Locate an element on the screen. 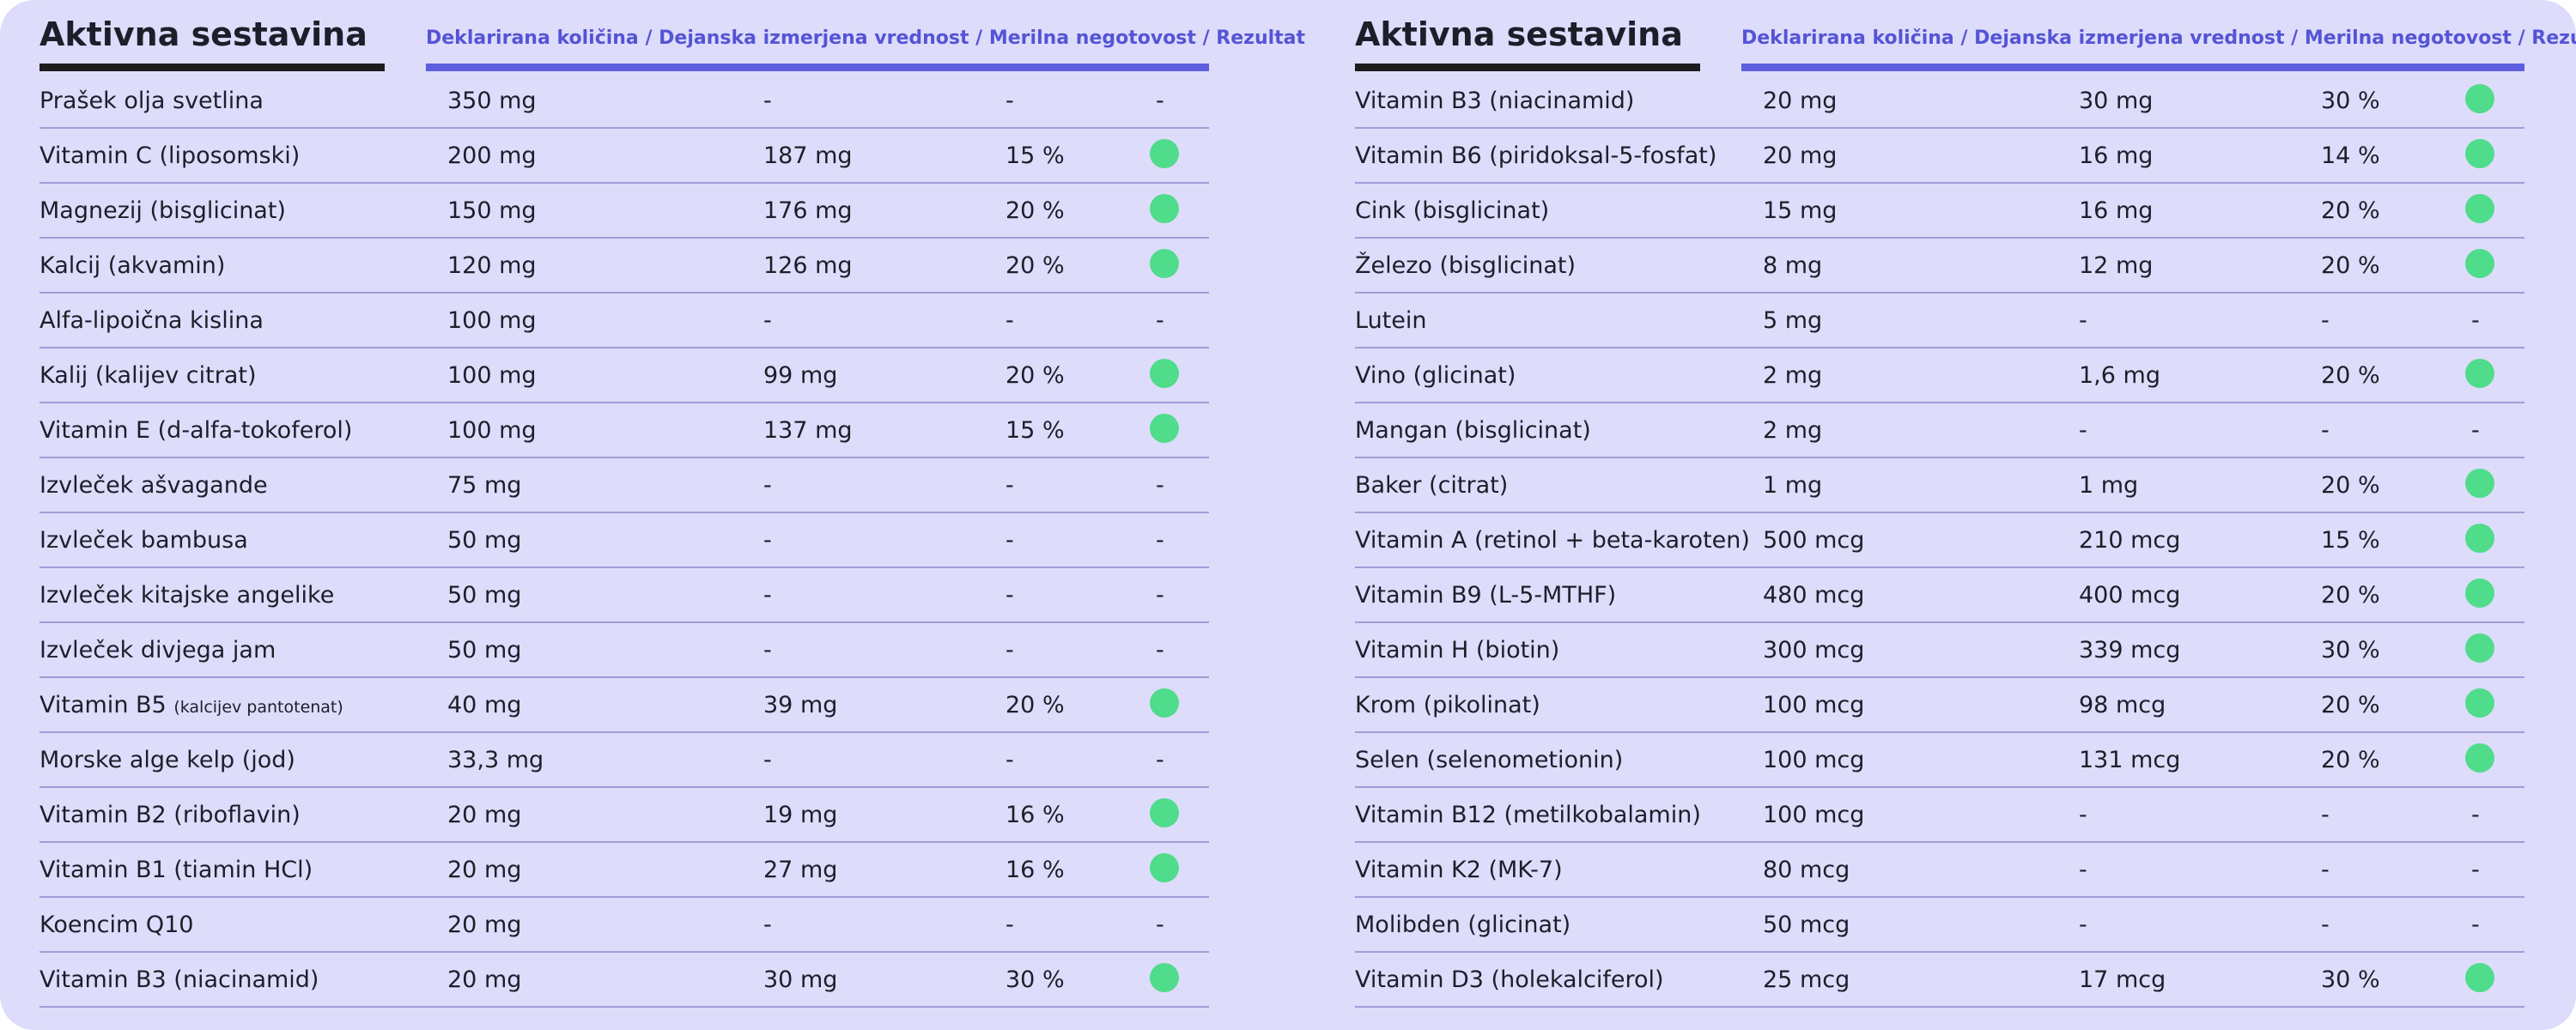 This screenshot has height=1030, width=2576. ingredient-row: Mangan (bisglicinat) 2 mg - - - is located at coordinates (1939, 430).